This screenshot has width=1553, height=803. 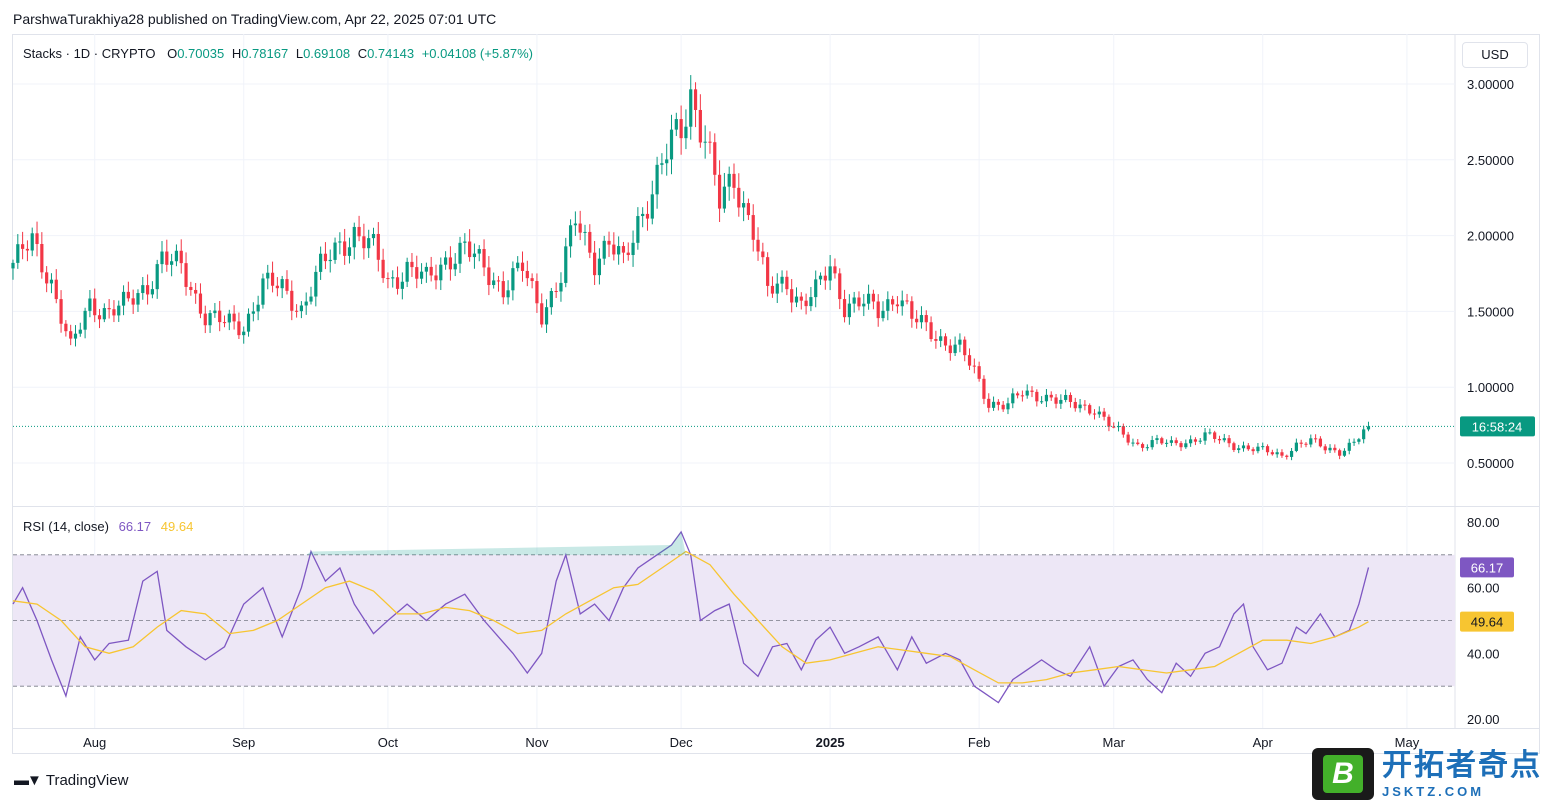 I want to click on rsi-value: 66.17, so click(x=135, y=526).